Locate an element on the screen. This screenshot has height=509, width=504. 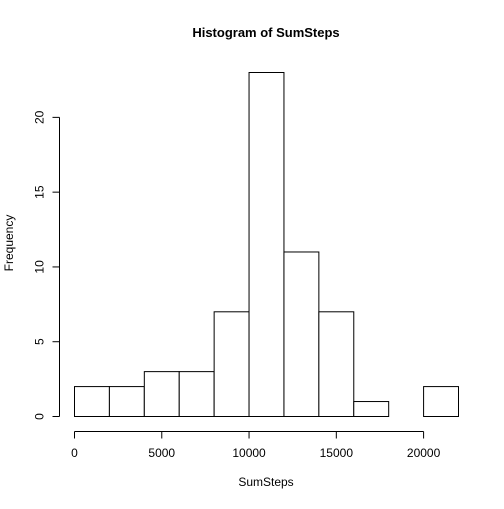
y-axis: 0 5 10 15 20 is located at coordinates (46, 265).